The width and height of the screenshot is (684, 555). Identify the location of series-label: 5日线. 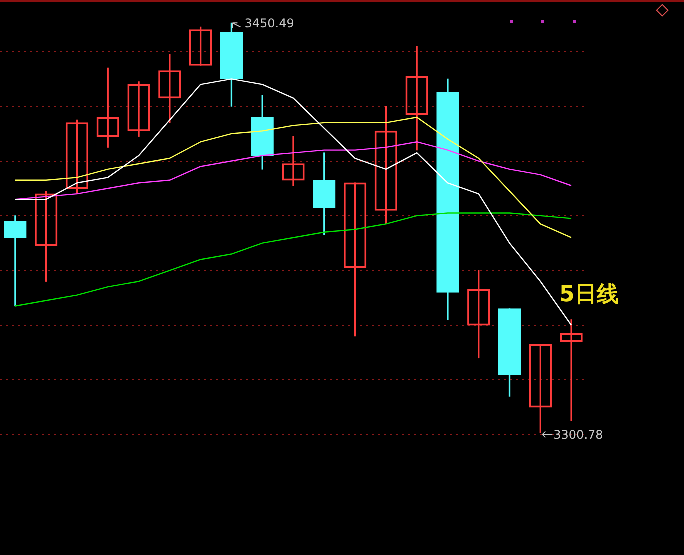
(589, 295).